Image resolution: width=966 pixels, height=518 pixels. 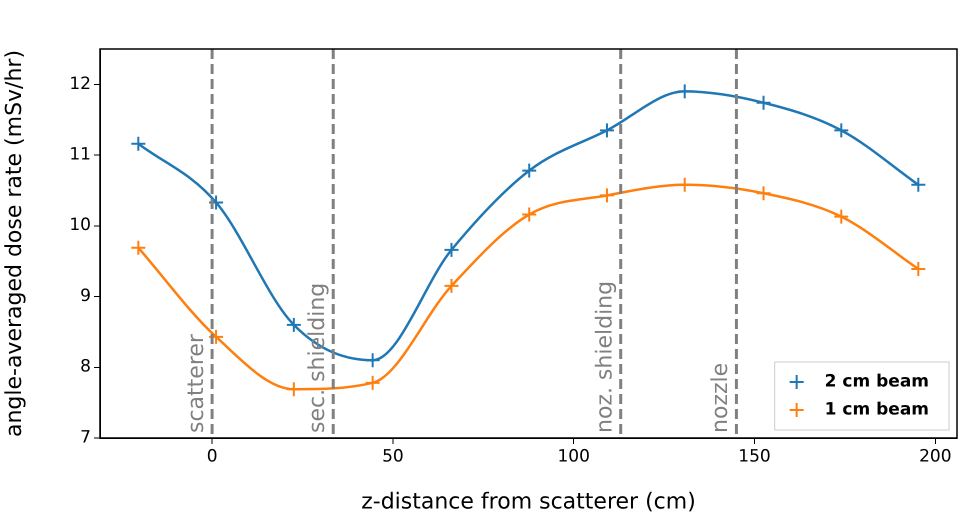 I want to click on ref-line-label: scatterer, so click(x=196, y=383).